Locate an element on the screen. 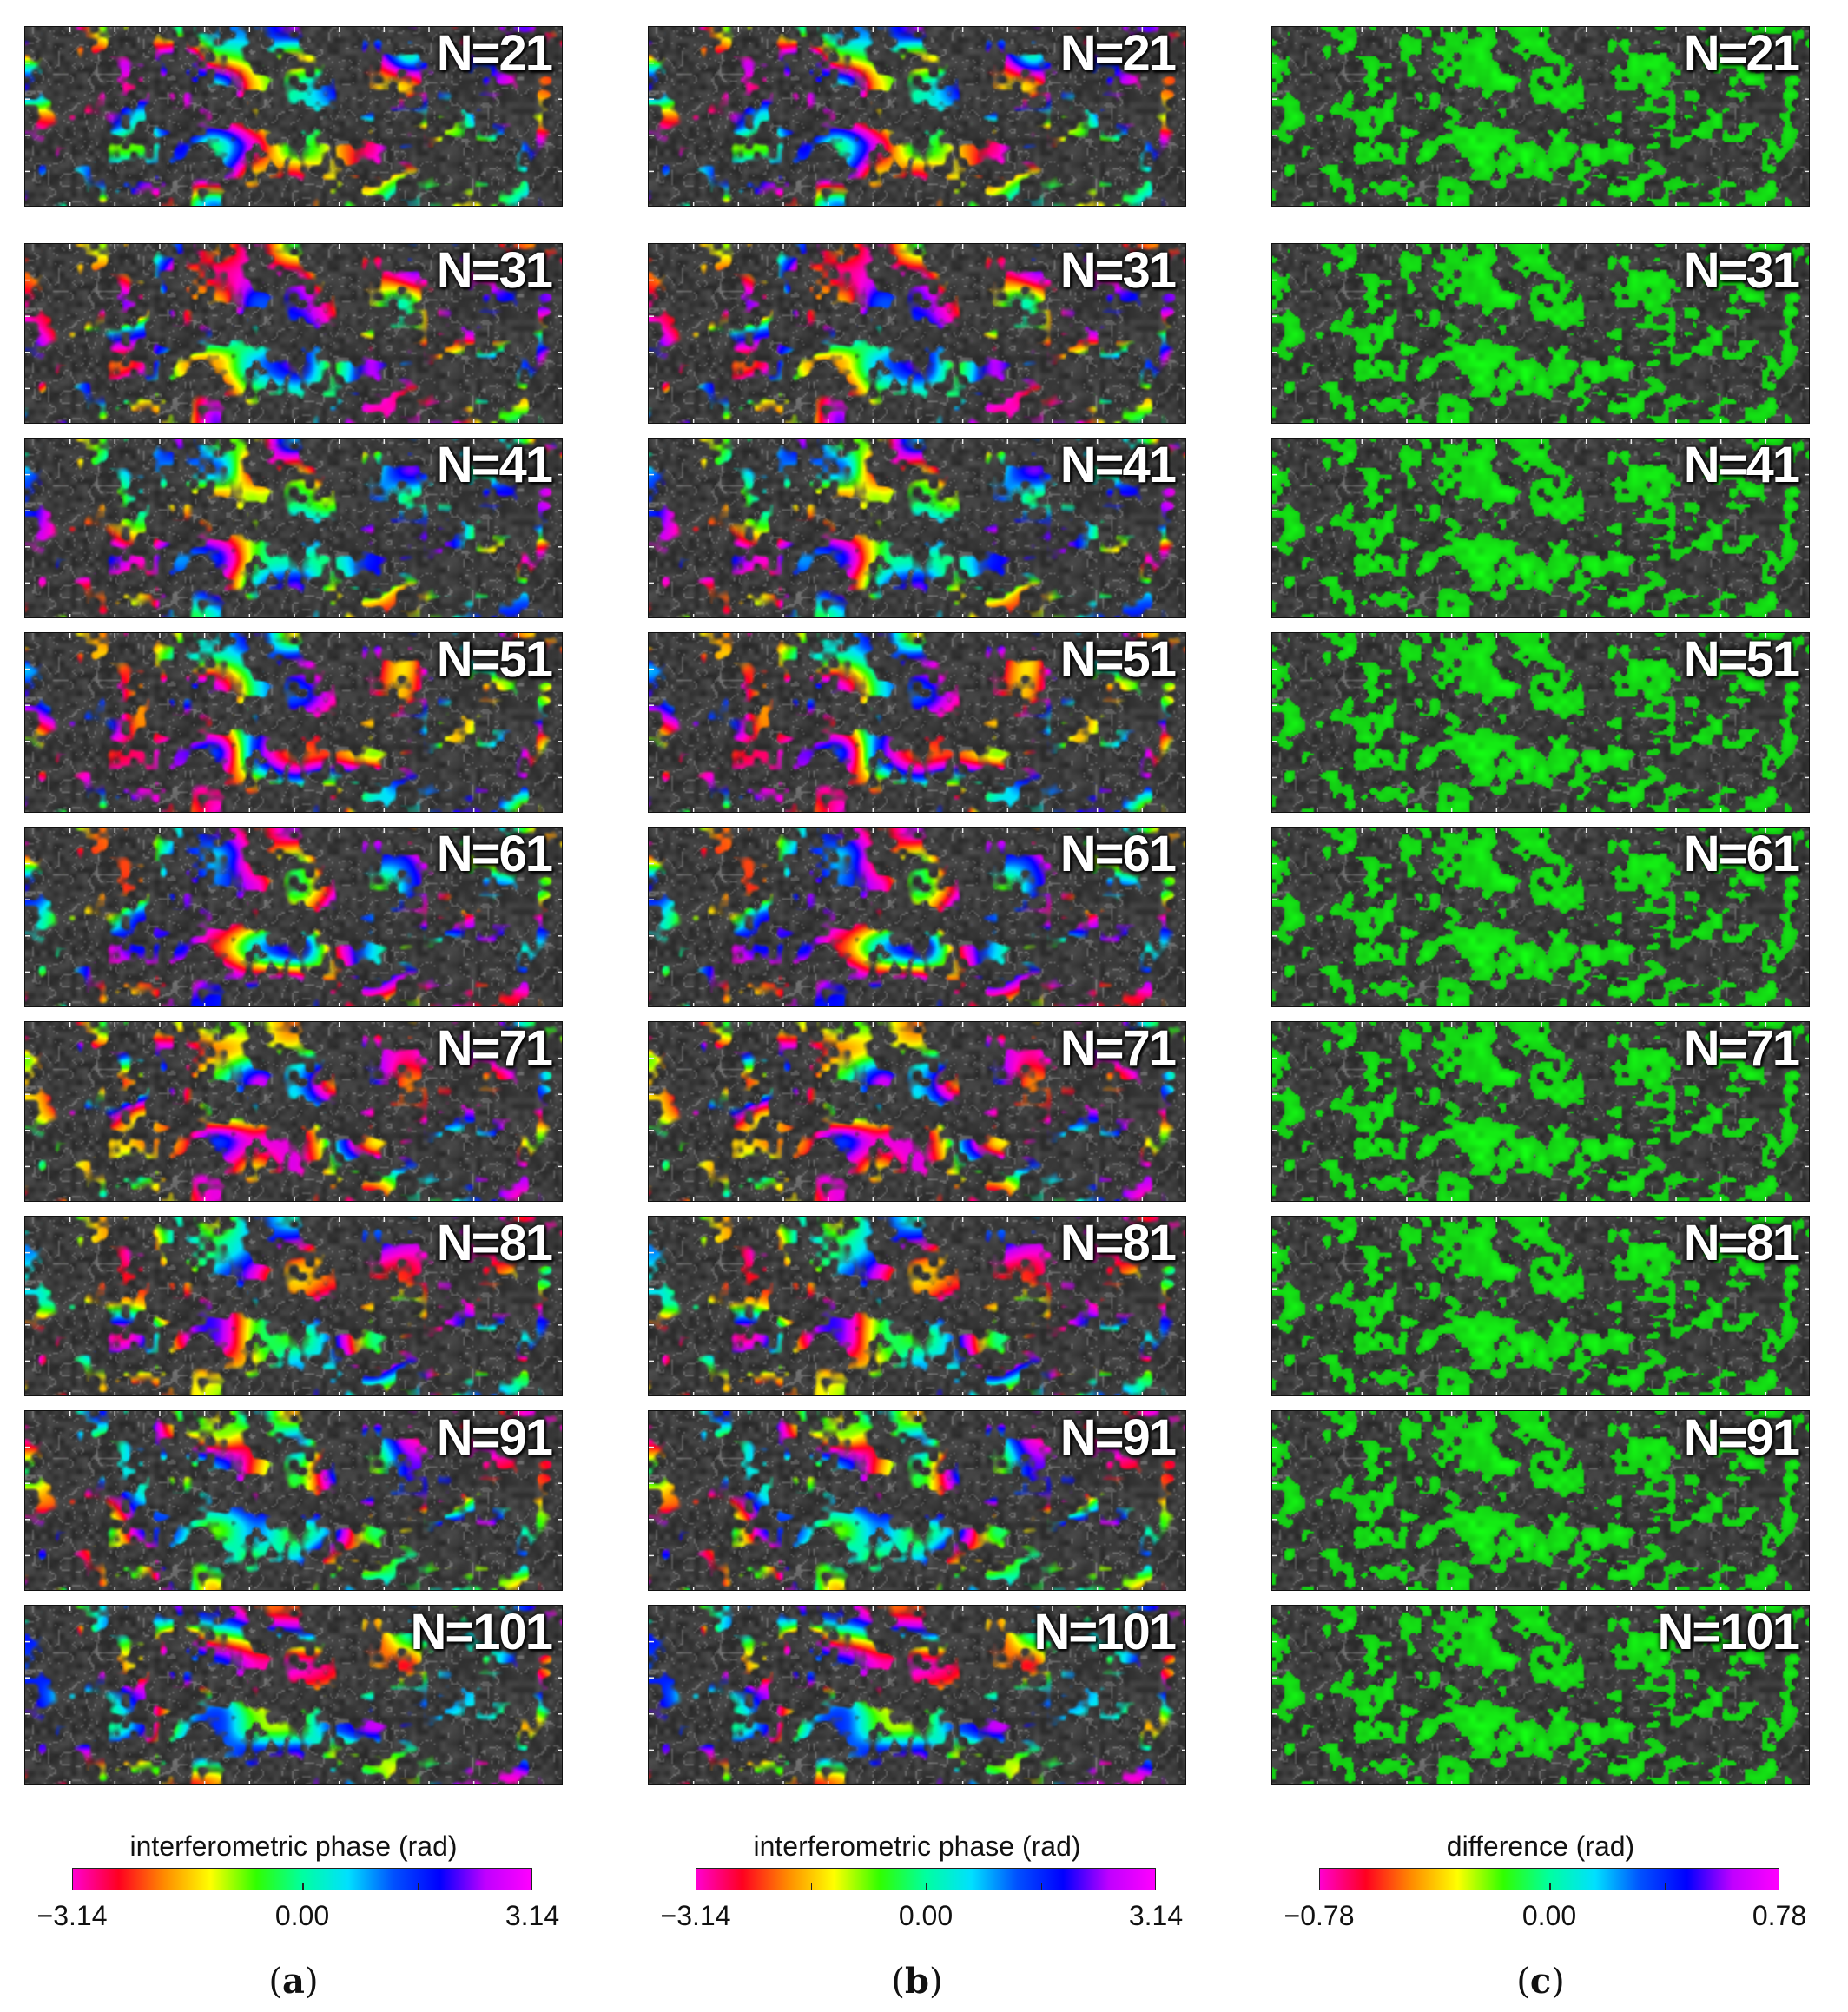  colorbar-a: interferometric phase (rad) −3.14 0.00 3.14 is located at coordinates (294, 1909).